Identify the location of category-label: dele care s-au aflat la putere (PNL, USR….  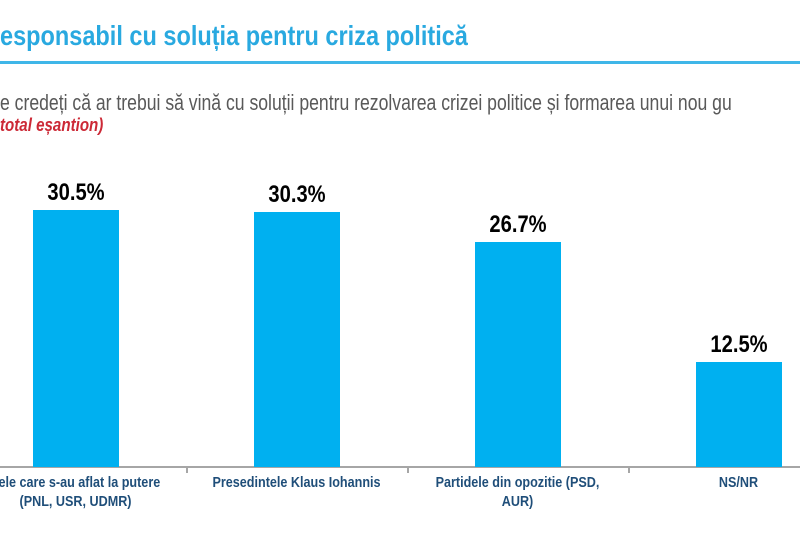
(80, 492).